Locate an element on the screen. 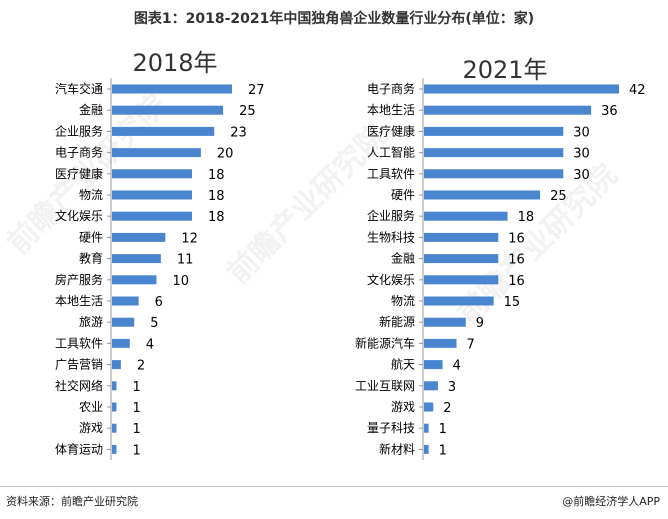 This screenshot has width=668, height=519. value-label: 7 is located at coordinates (471, 344).